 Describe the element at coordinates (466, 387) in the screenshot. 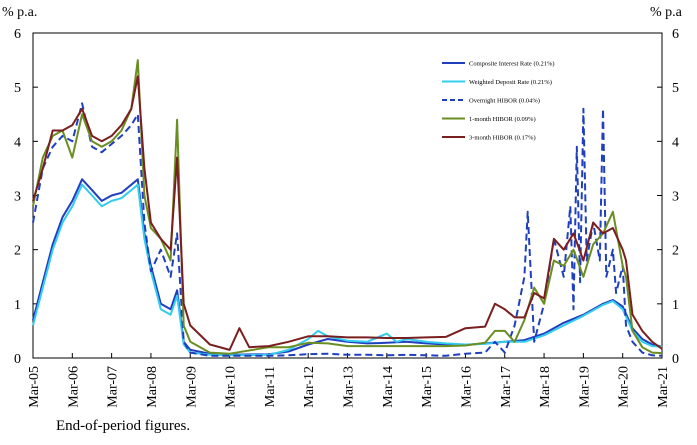

I see `x-tick-label: Mar-16` at that location.